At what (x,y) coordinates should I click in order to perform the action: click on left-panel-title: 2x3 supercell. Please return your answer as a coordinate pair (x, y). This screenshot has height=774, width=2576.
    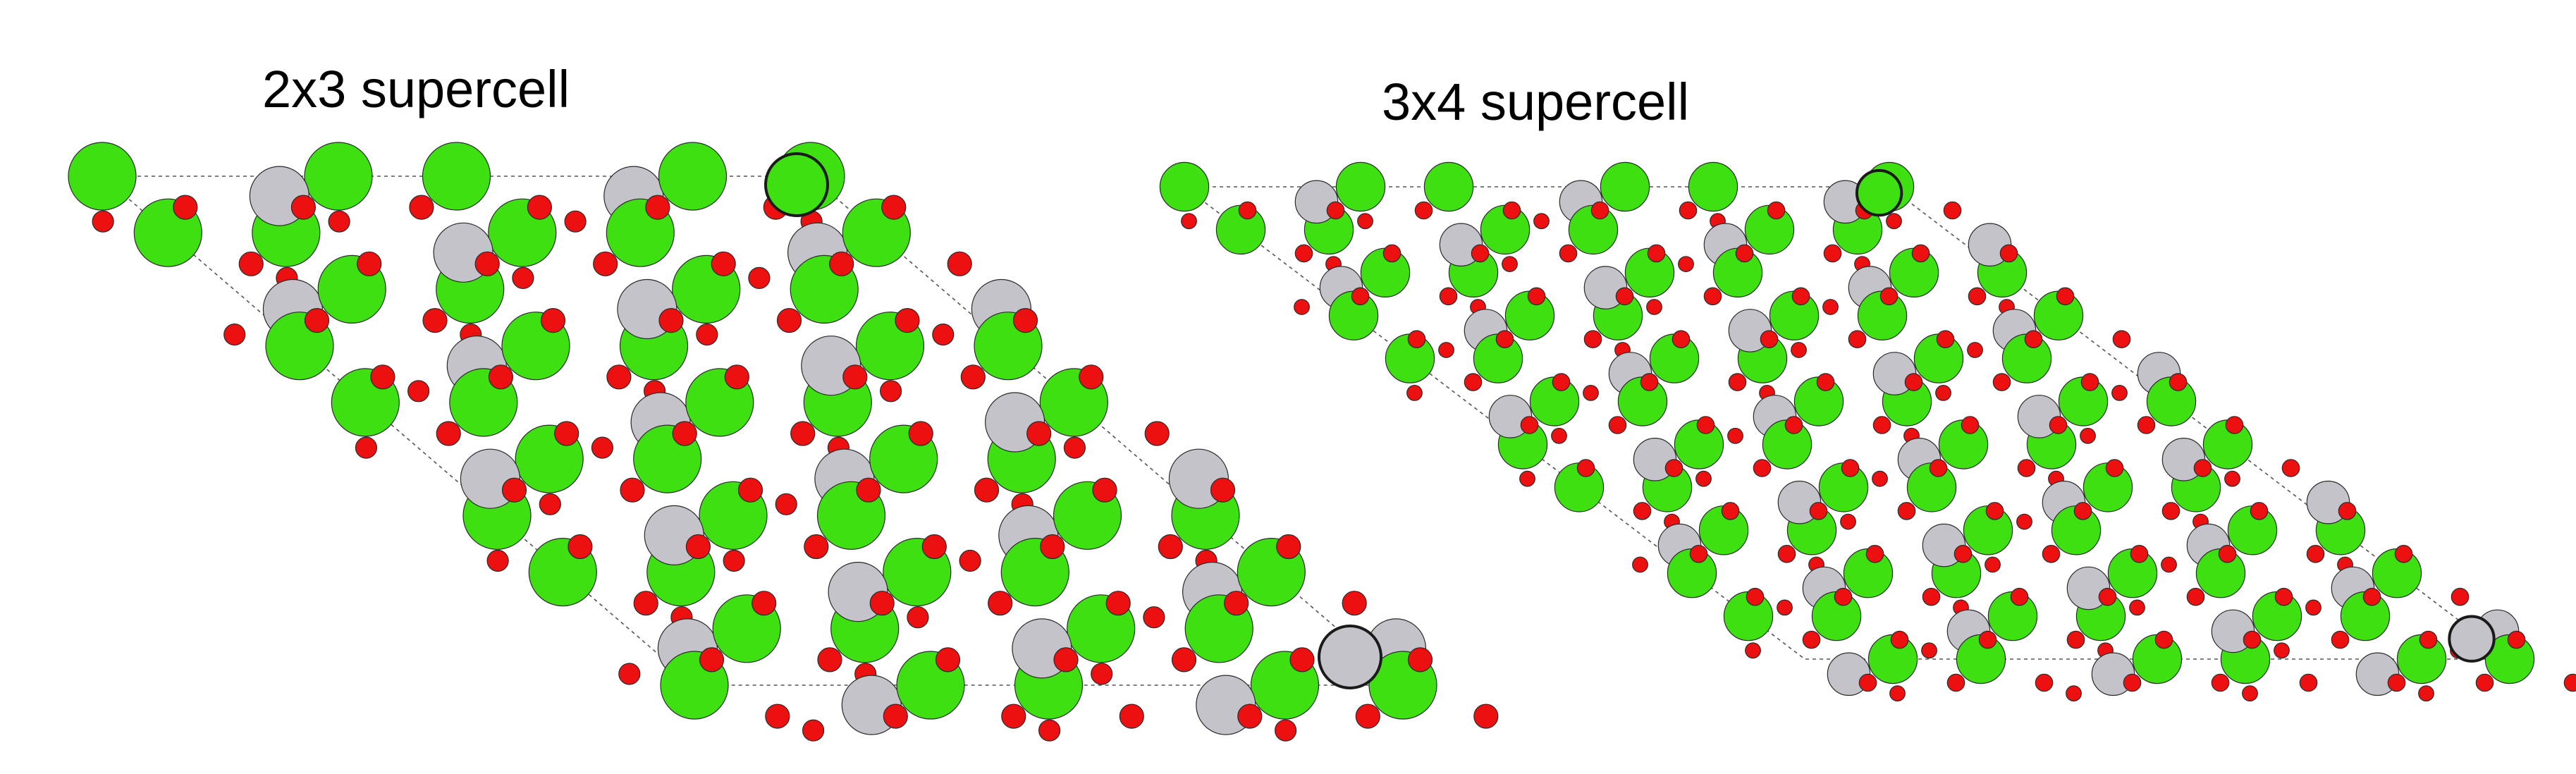
    Looking at the image, I should click on (416, 89).